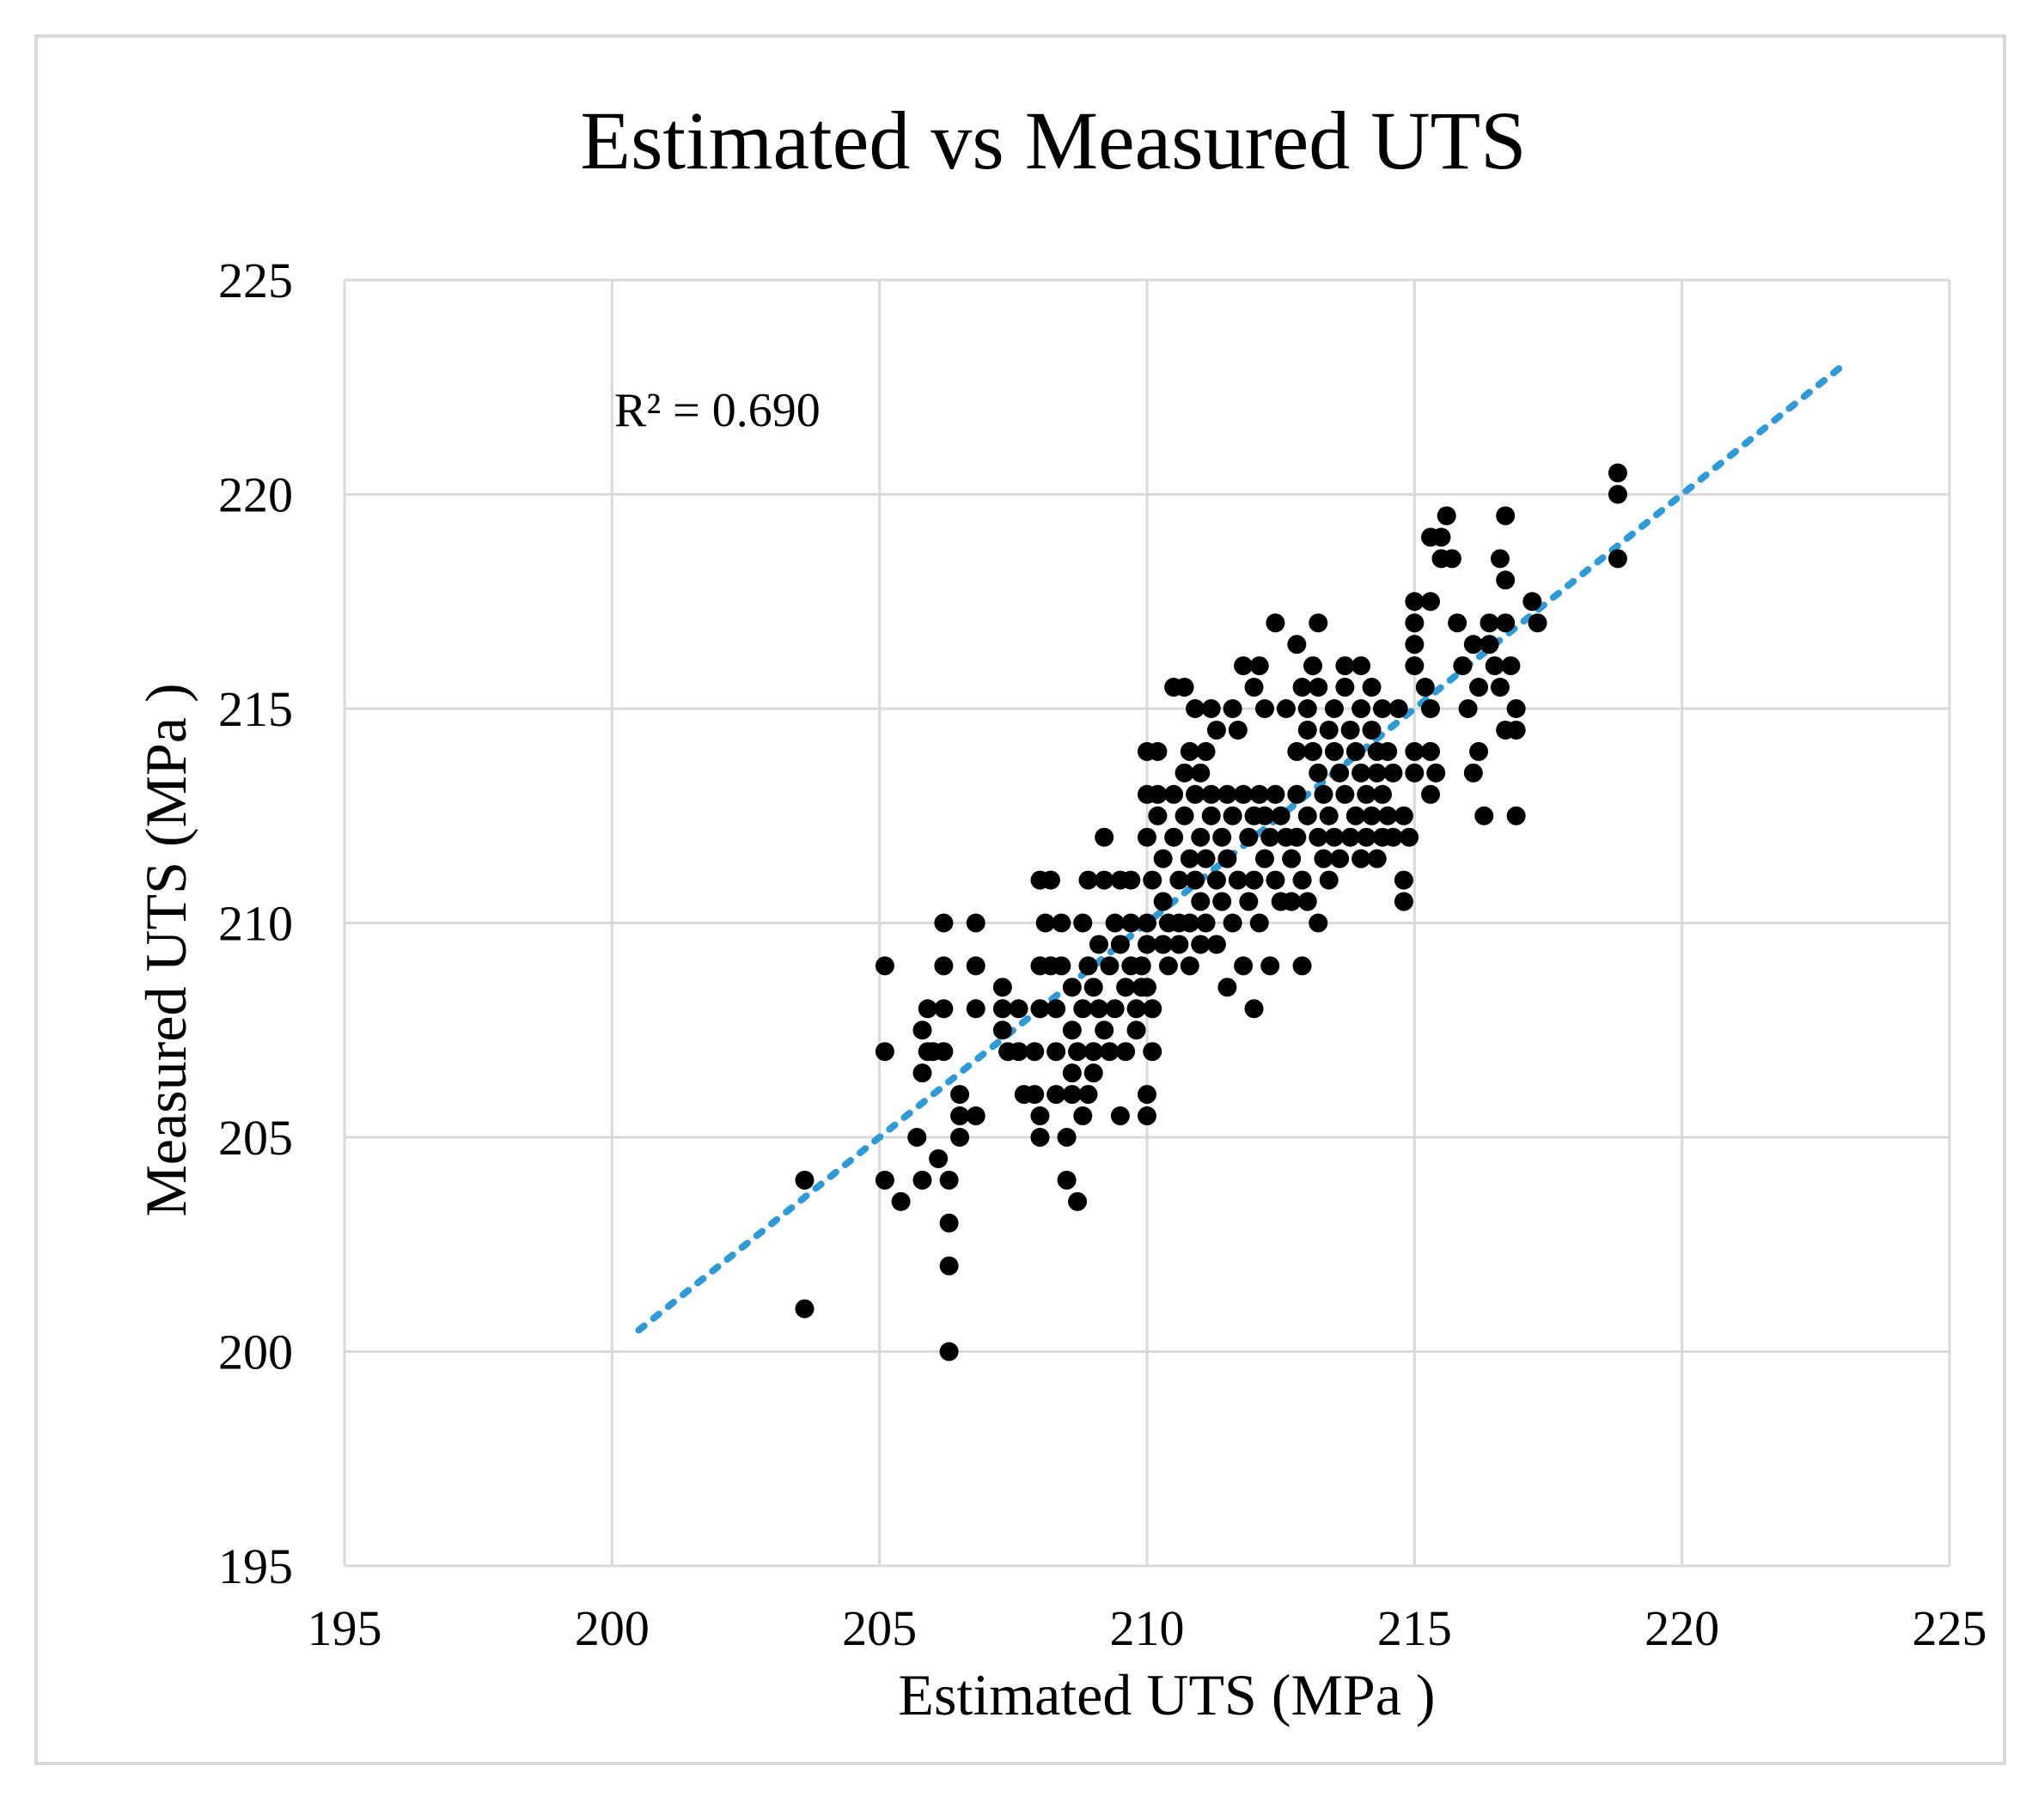  What do you see at coordinates (612, 1628) in the screenshot?
I see `x-tick-label: 200` at bounding box center [612, 1628].